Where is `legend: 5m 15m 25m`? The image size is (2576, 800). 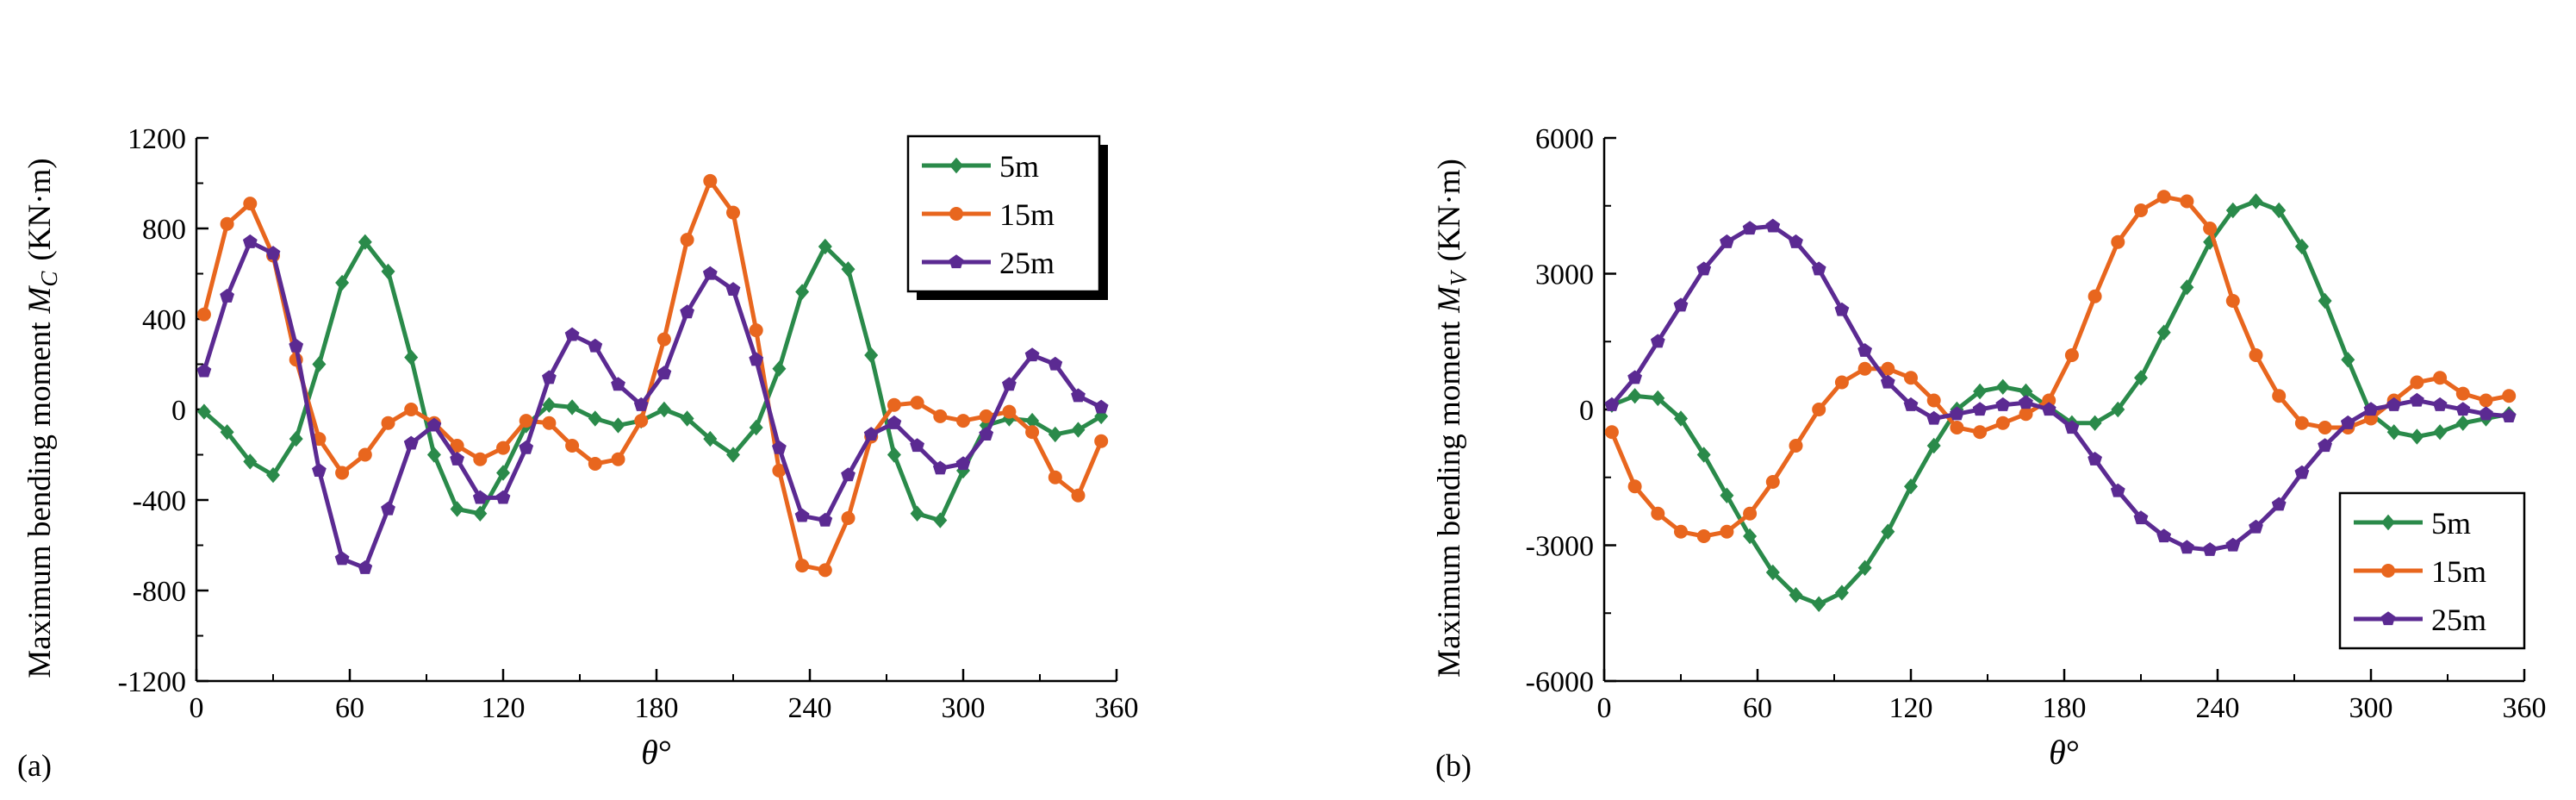 legend: 5m 15m 25m is located at coordinates (1007, 217).